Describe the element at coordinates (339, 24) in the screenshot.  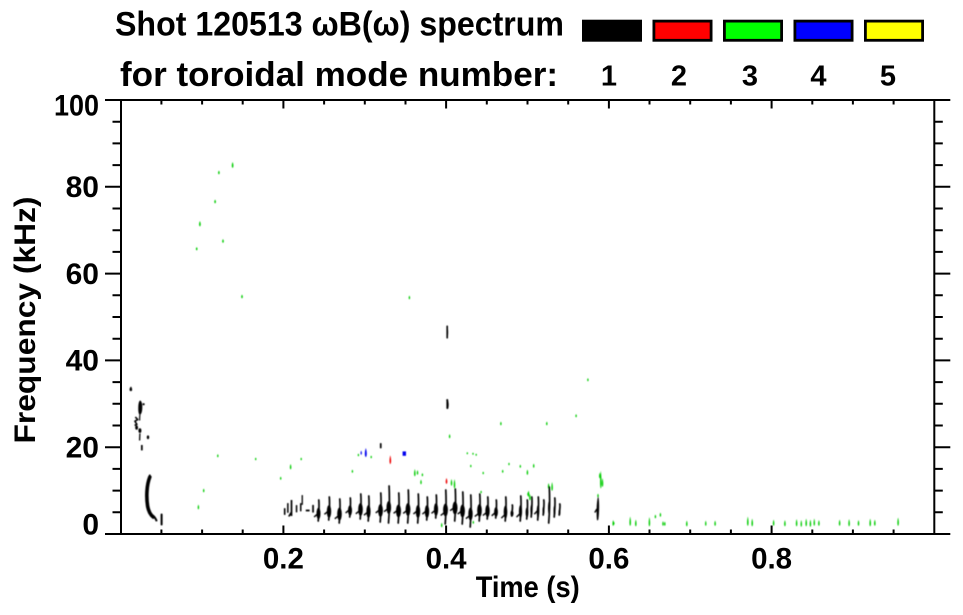
I see `svg-text: Shot 120513 ωB(ω) spectrum` at that location.